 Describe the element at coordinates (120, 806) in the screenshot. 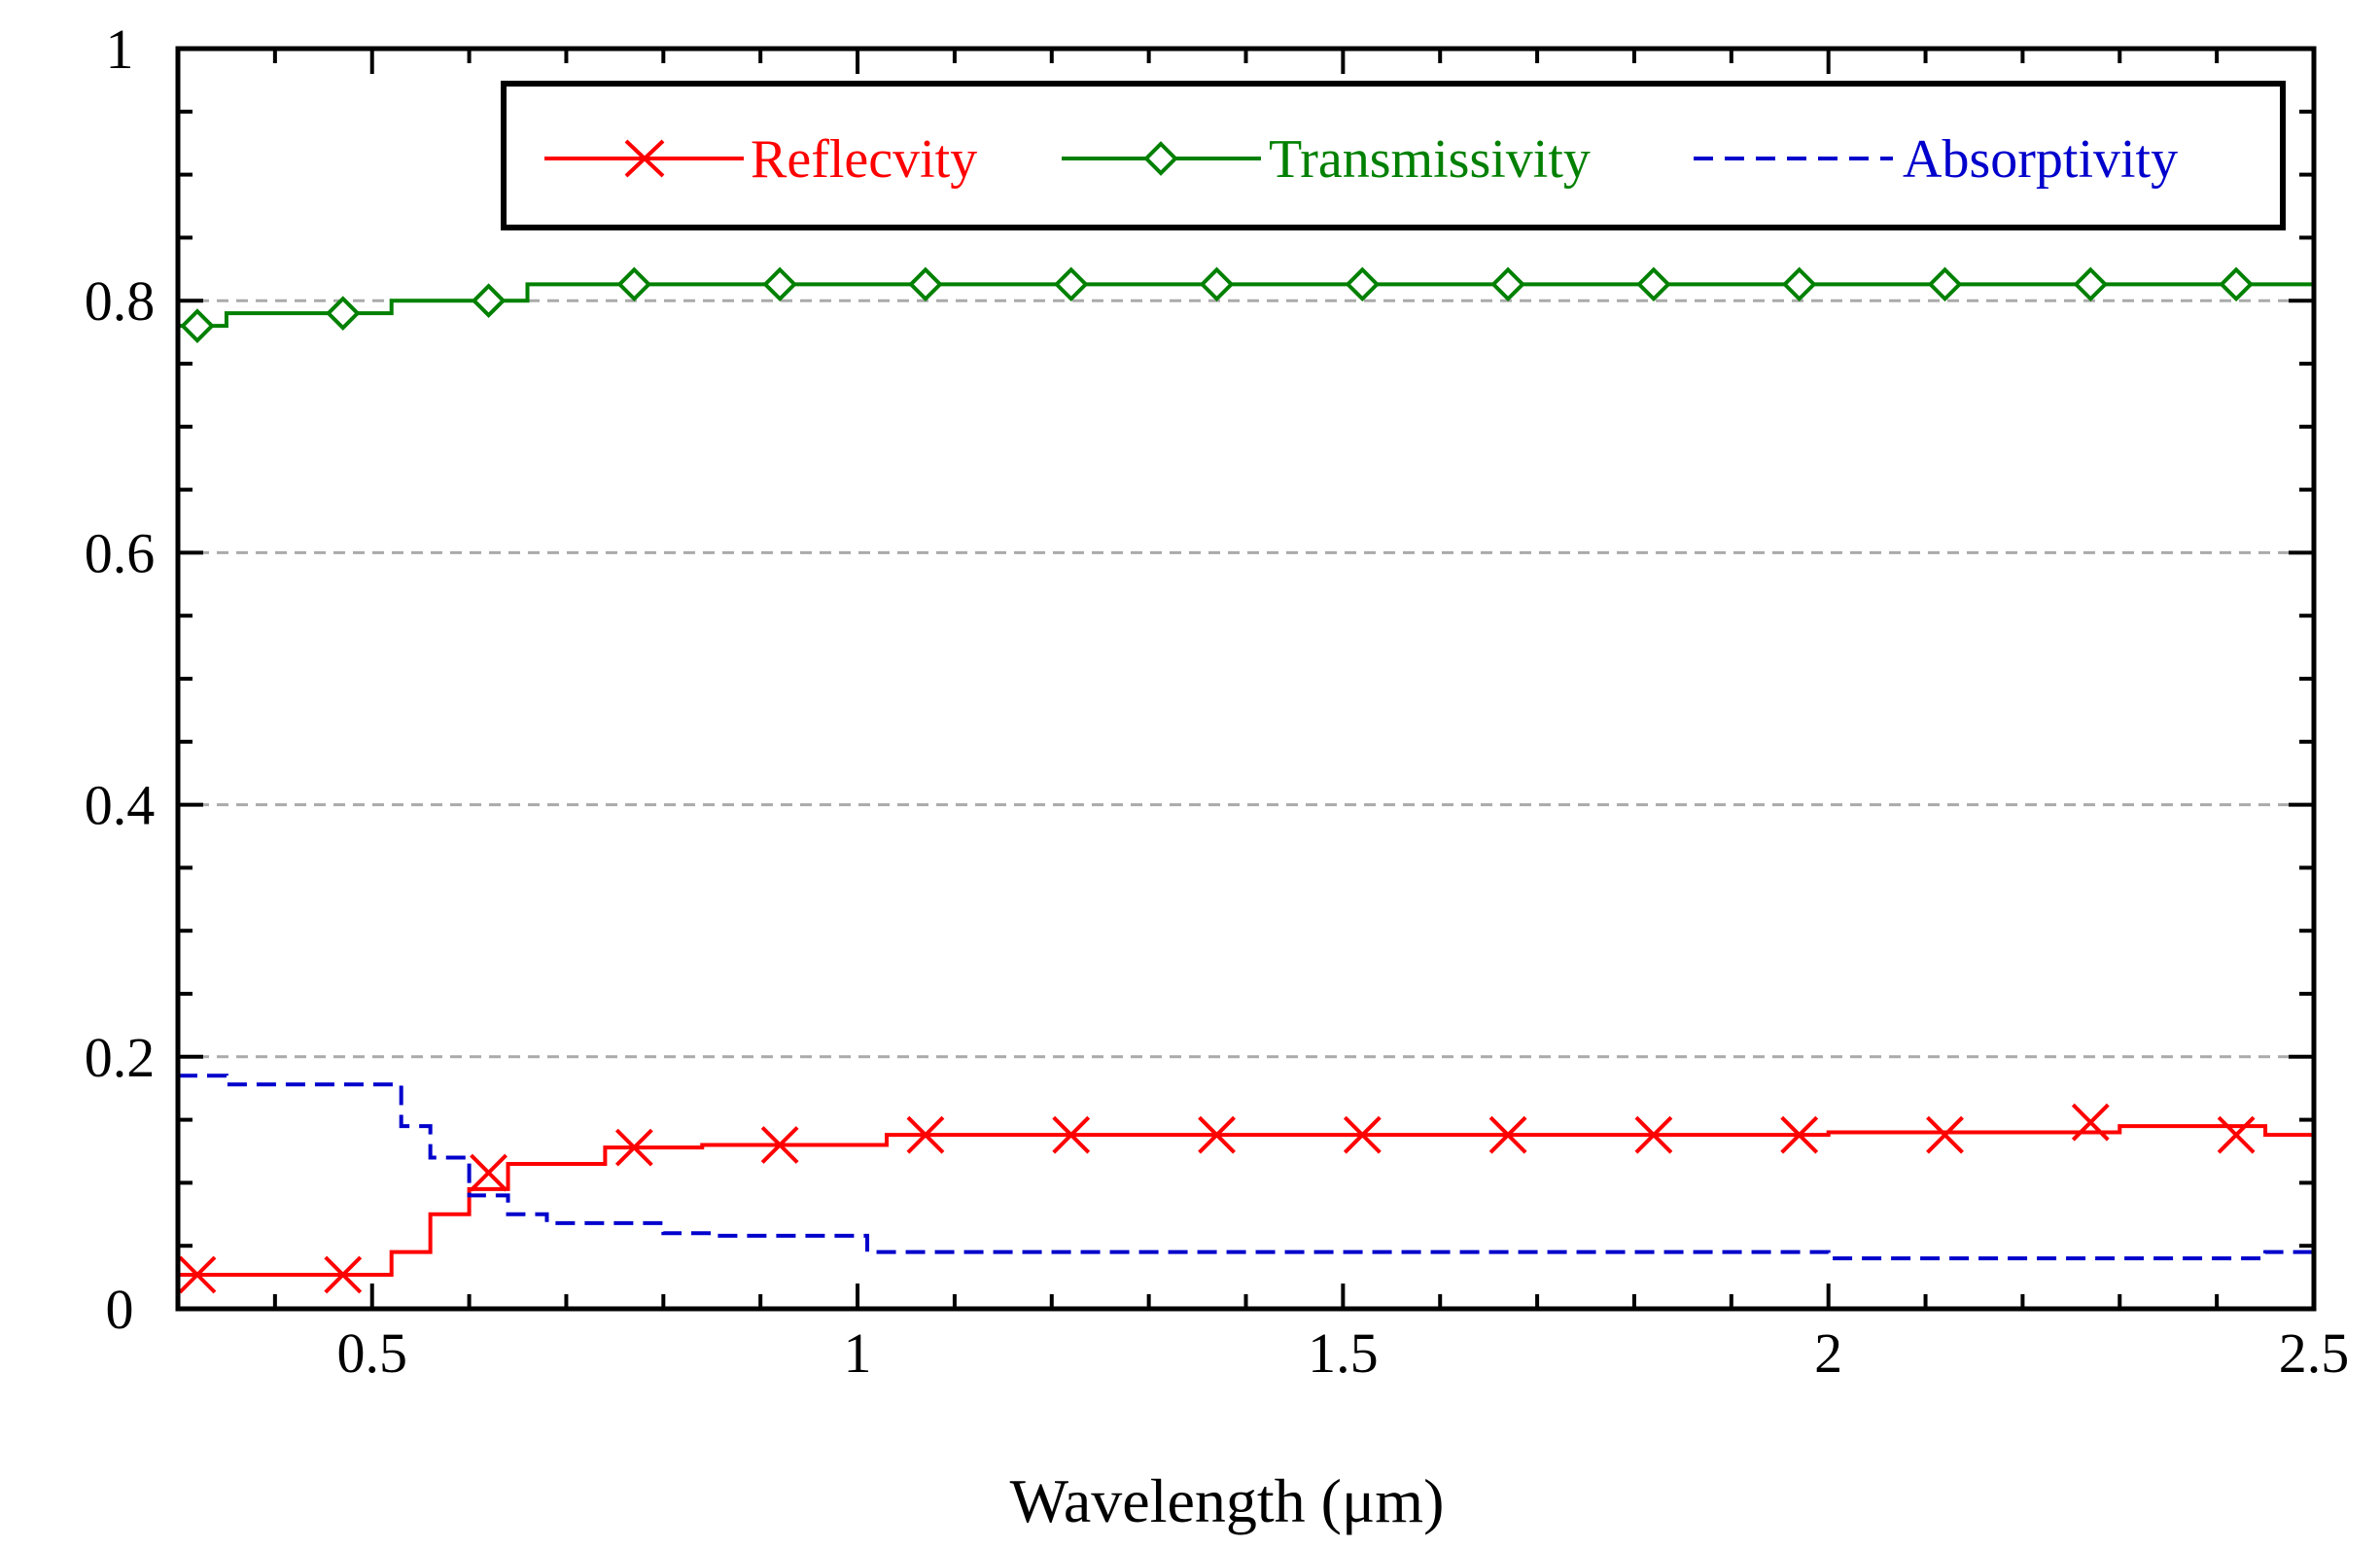

I see `y-tick-label: 0.4` at that location.